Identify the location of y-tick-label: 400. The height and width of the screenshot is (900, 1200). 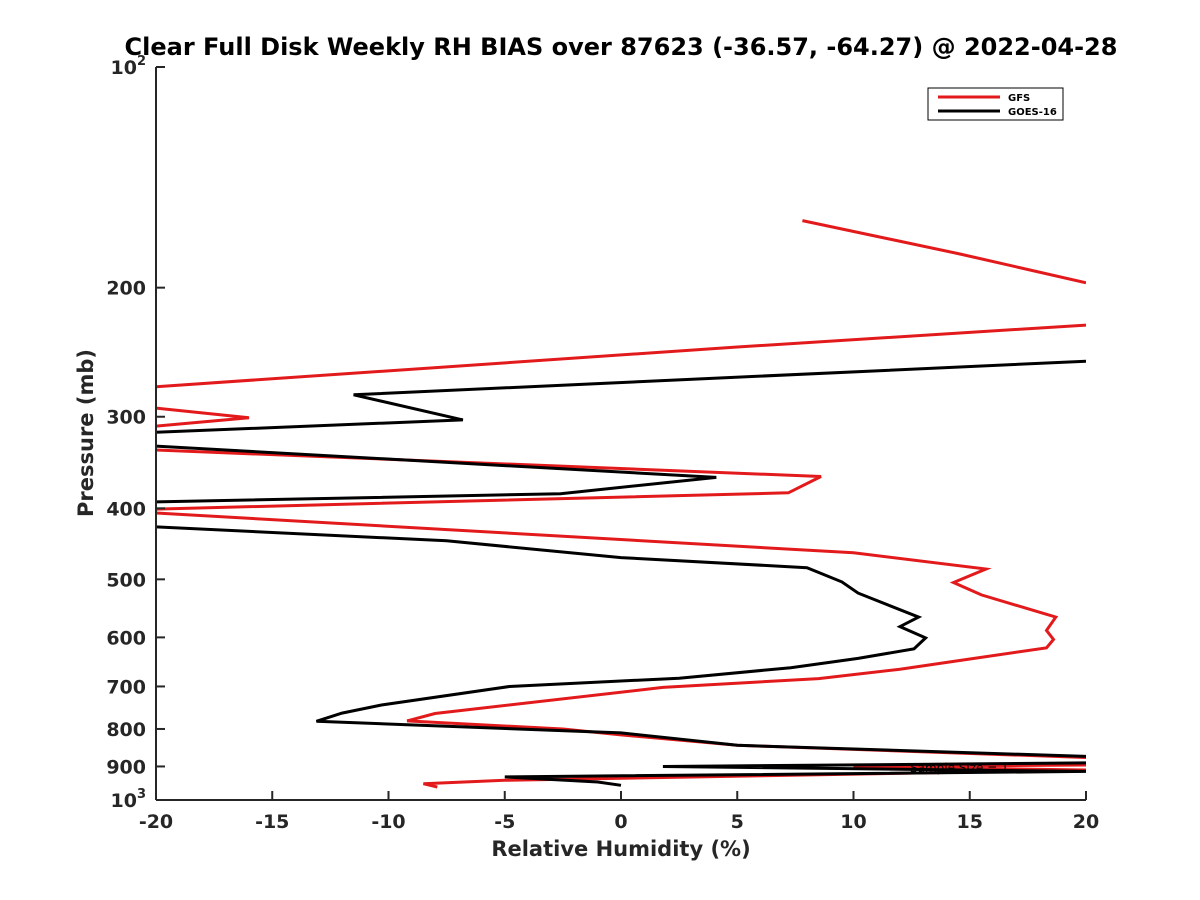
(126, 509).